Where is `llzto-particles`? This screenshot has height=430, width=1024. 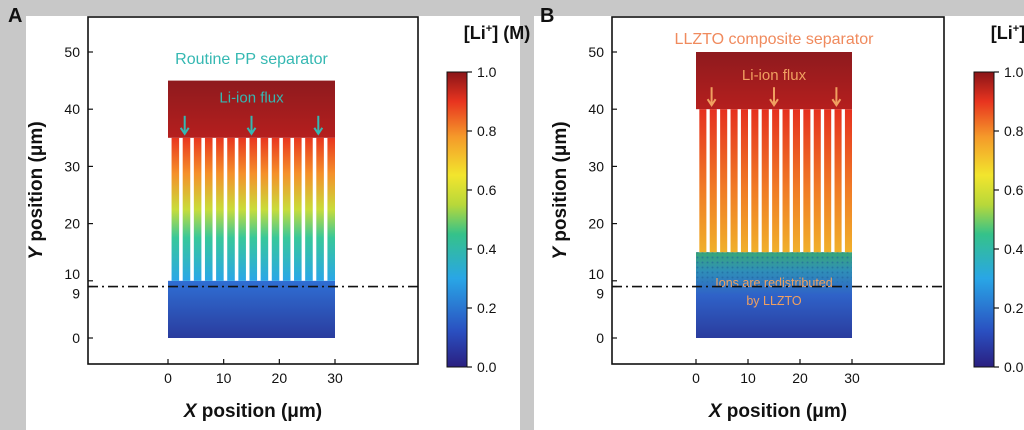
llzto-particles is located at coordinates (774, 267).